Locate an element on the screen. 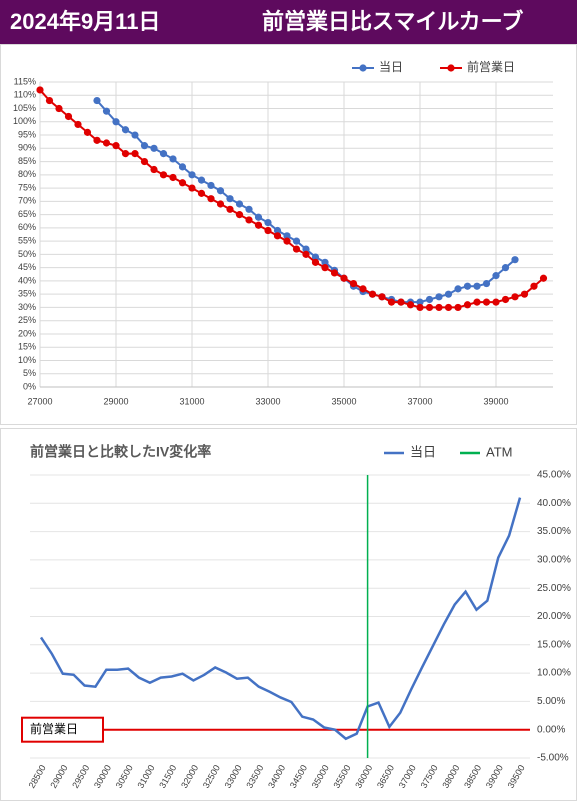 This screenshot has height=802, width=577. x-tick-label: 35000 is located at coordinates (343, 401).